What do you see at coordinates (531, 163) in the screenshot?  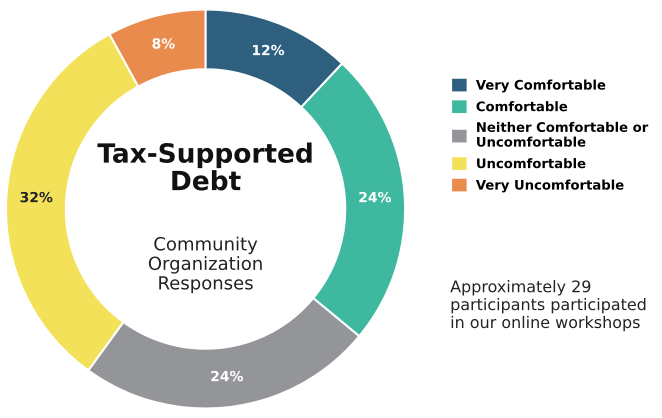 I see `legend-label: Uncomfortable` at bounding box center [531, 163].